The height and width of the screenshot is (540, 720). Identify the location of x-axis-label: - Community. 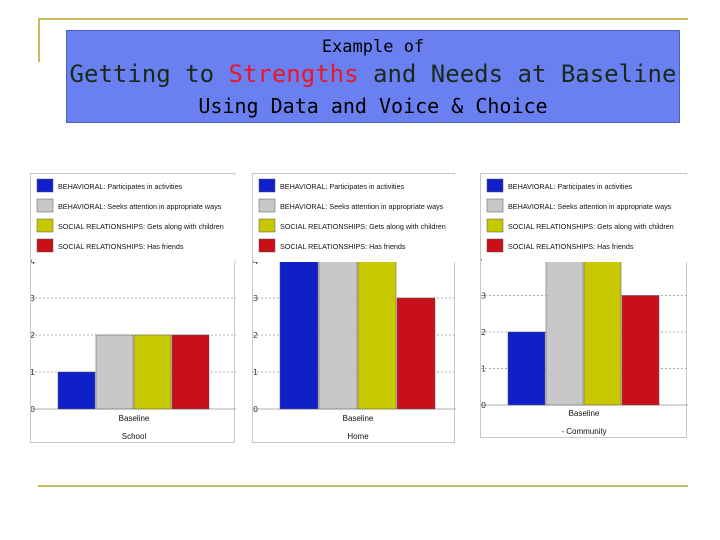
(583, 431).